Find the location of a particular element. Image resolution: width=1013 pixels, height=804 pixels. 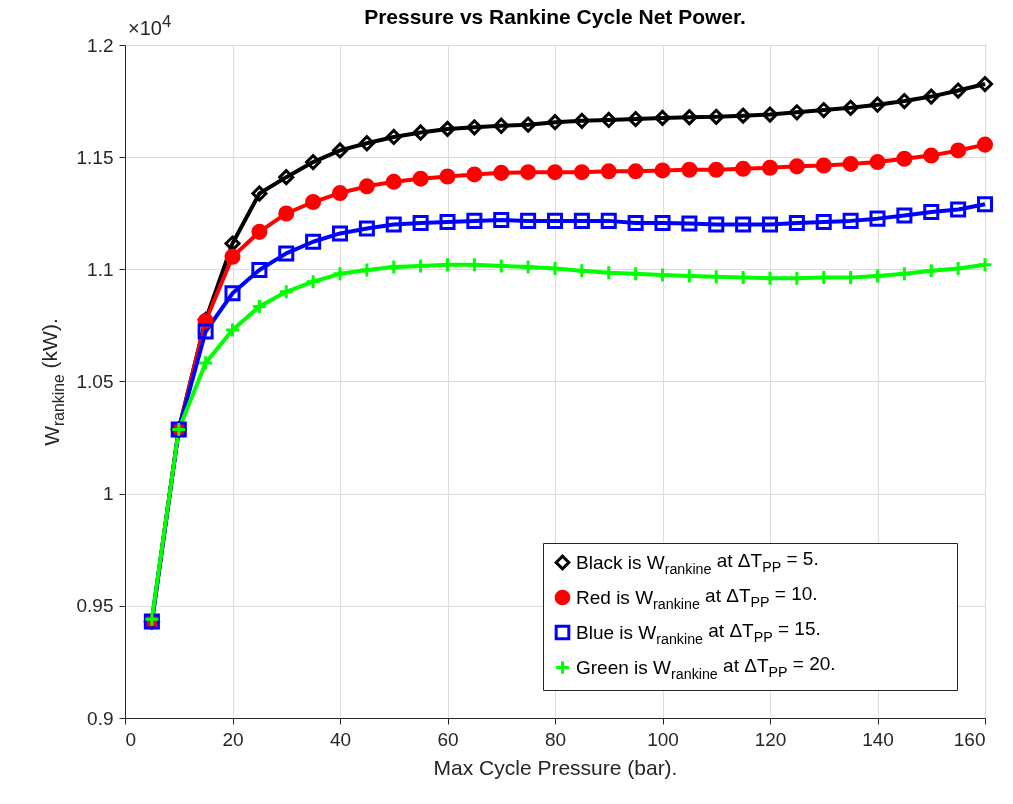

x-tick-label: 160 is located at coordinates (969, 739).